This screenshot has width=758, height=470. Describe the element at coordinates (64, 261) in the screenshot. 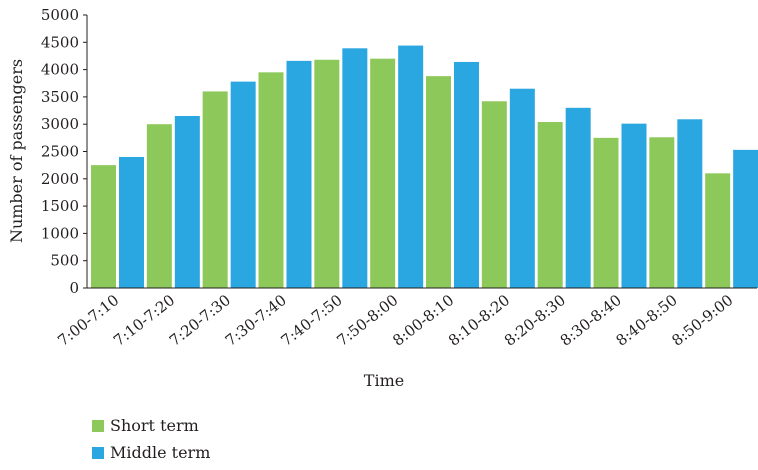

I see `y-tick-label: 500` at that location.